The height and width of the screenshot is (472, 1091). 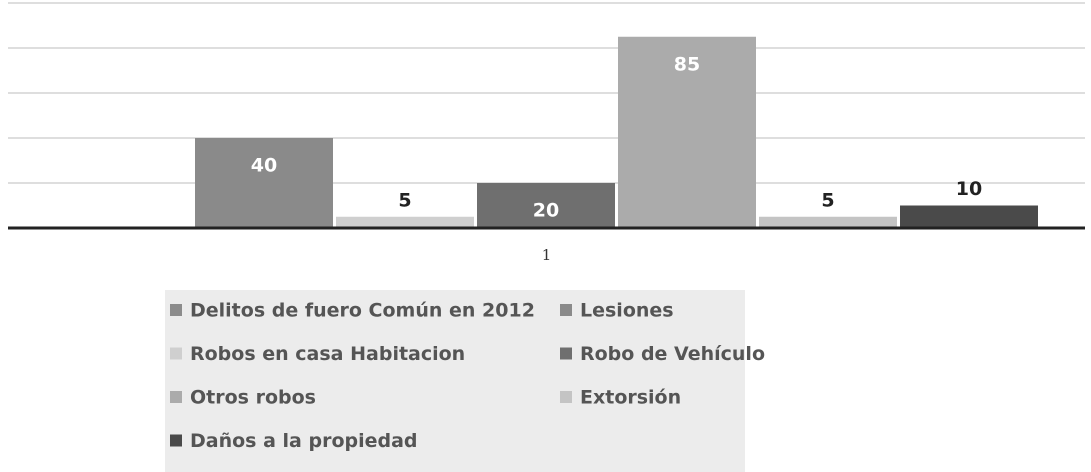 I want to click on legend-label: Extorsión, so click(x=630, y=398).